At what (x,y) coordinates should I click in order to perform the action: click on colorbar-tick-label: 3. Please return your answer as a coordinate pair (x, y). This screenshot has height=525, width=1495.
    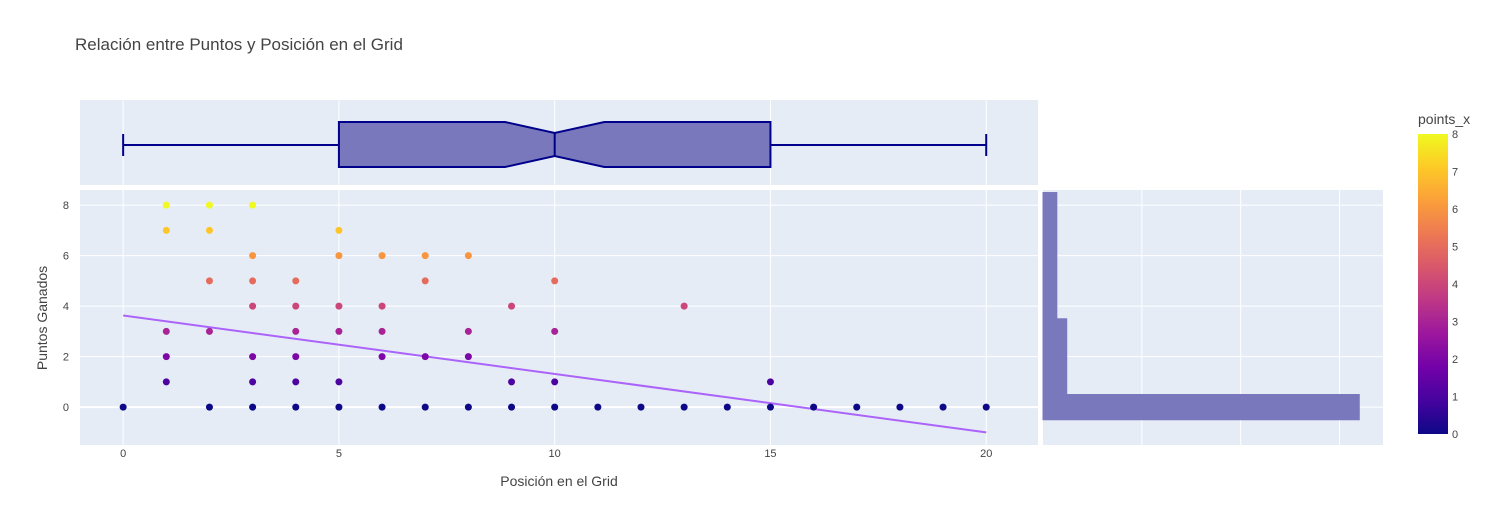
    Looking at the image, I should click on (1455, 323).